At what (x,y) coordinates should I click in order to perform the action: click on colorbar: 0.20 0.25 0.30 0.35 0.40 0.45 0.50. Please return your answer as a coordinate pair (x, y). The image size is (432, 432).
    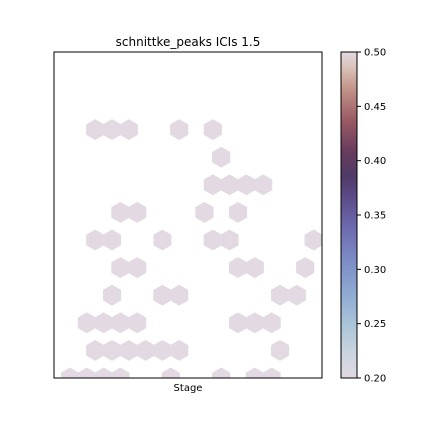
    Looking at the image, I should click on (363, 216).